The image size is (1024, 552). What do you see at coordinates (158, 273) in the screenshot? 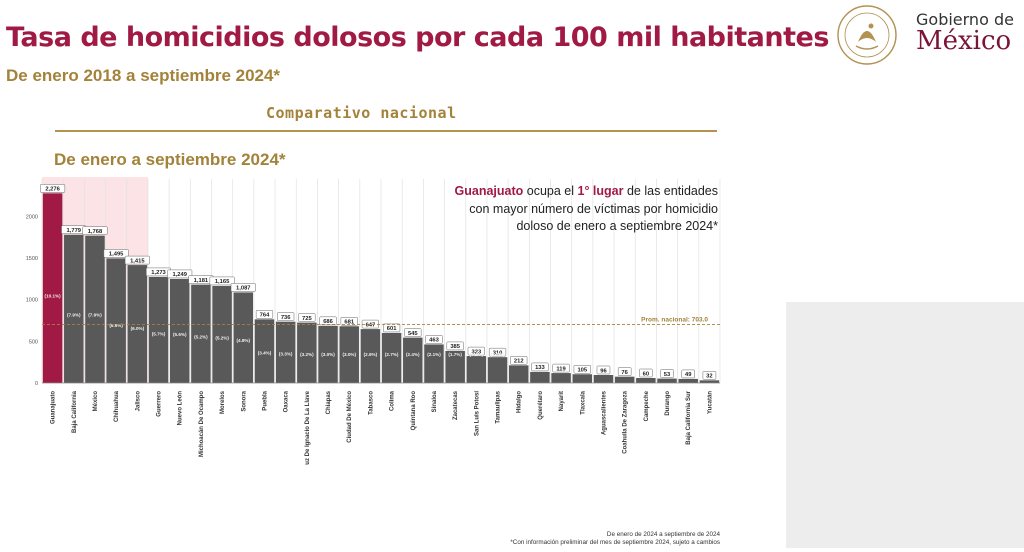
I see `value-label: 1,273` at bounding box center [158, 273].